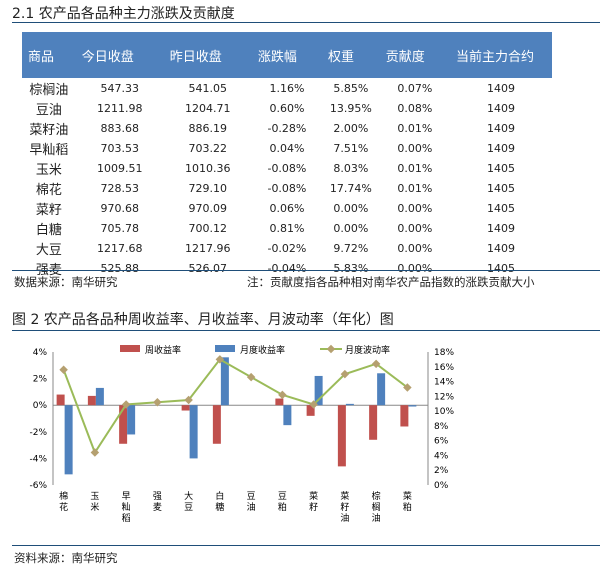 This screenshot has height=572, width=600. I want to click on table-row: 菜籽油 883.68 886.19 -0.28% 2.00% 0.01% 1409, so click(287, 128).